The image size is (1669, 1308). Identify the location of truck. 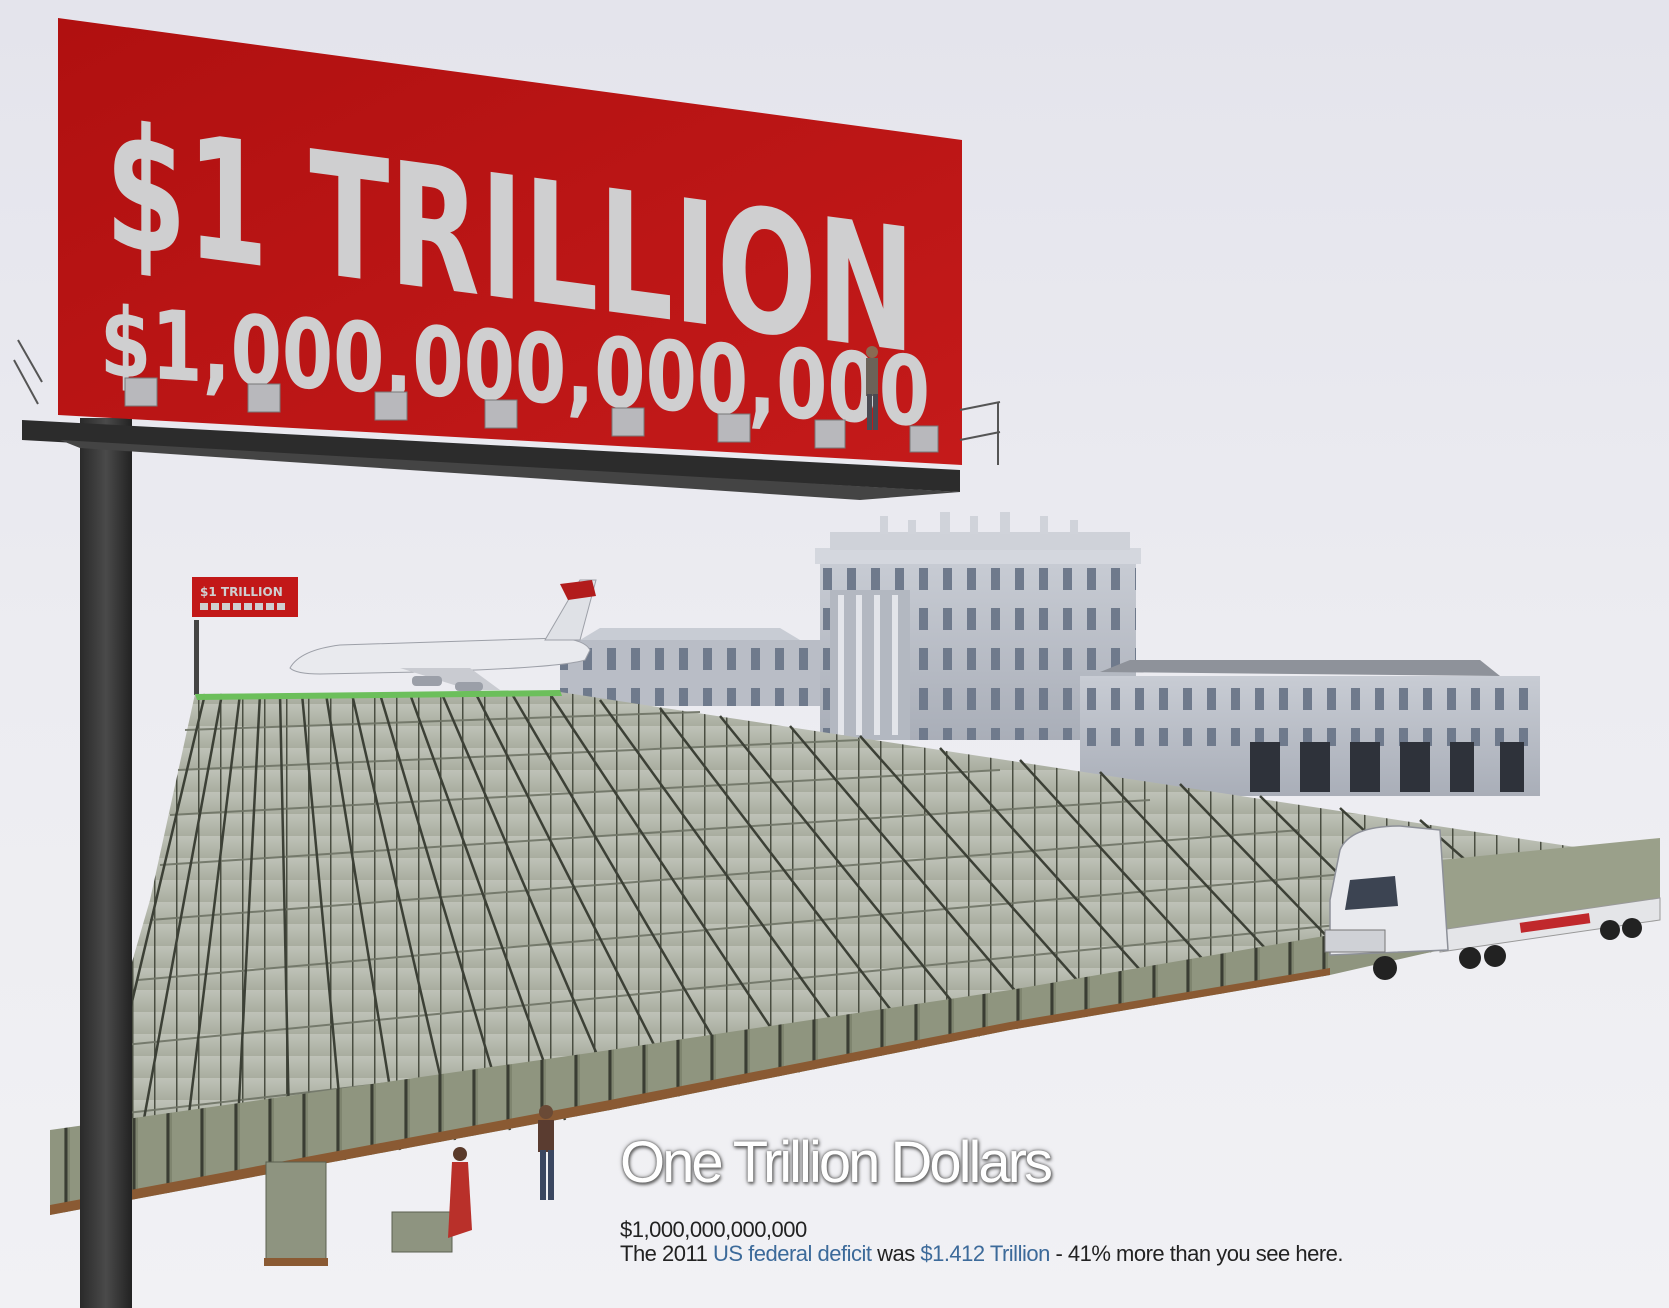
(1492, 902).